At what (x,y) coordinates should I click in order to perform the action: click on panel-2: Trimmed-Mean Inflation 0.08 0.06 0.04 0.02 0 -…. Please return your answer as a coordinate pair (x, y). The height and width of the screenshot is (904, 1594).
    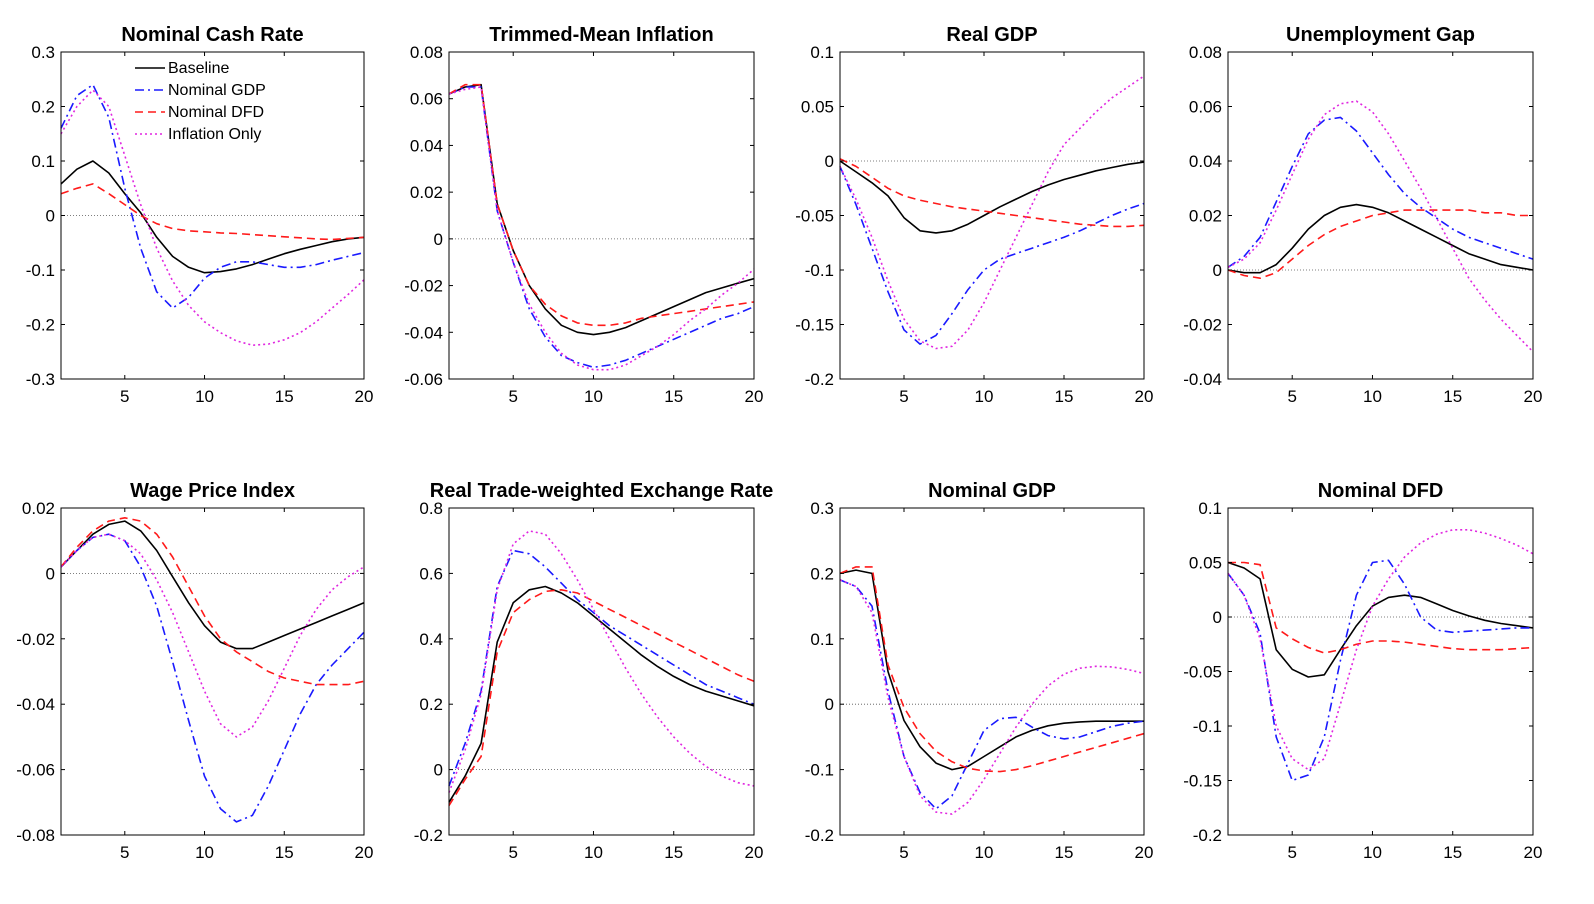
    Looking at the image, I should click on (583, 215).